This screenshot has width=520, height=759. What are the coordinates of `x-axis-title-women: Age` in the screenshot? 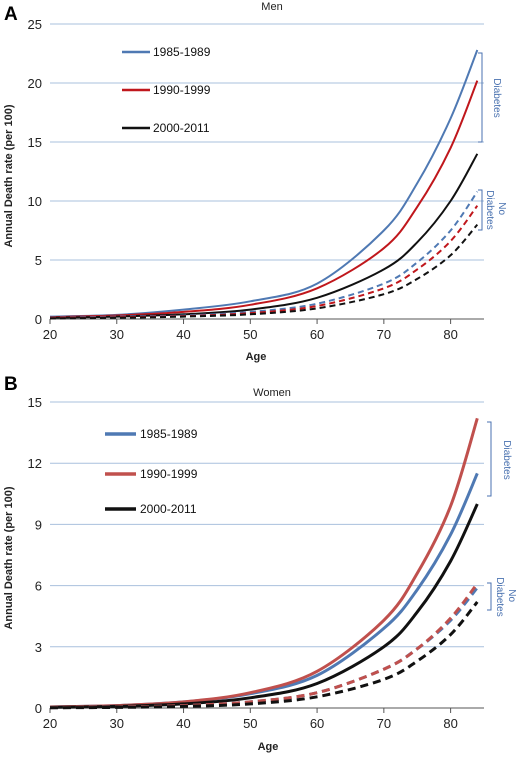 It's located at (268, 747).